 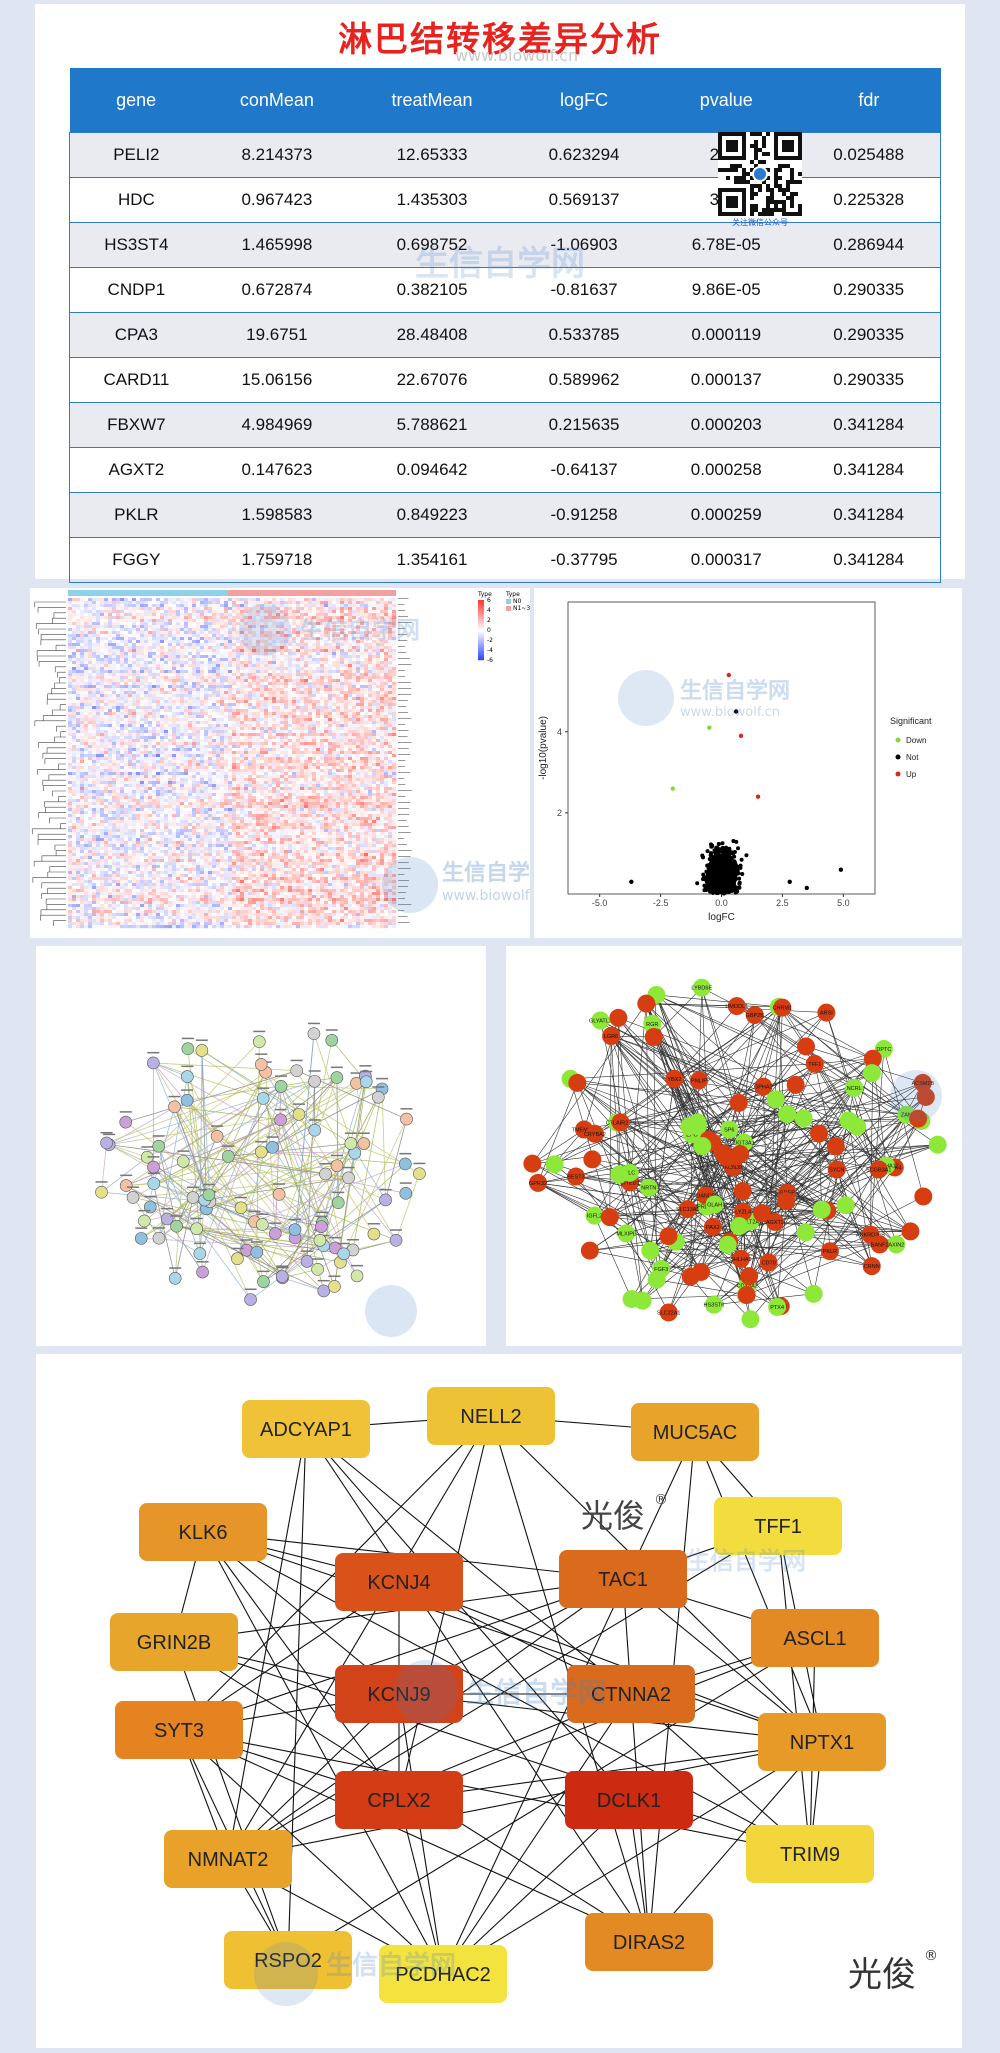 I want to click on hub-node-trim9: TRIM9, so click(x=810, y=1854).